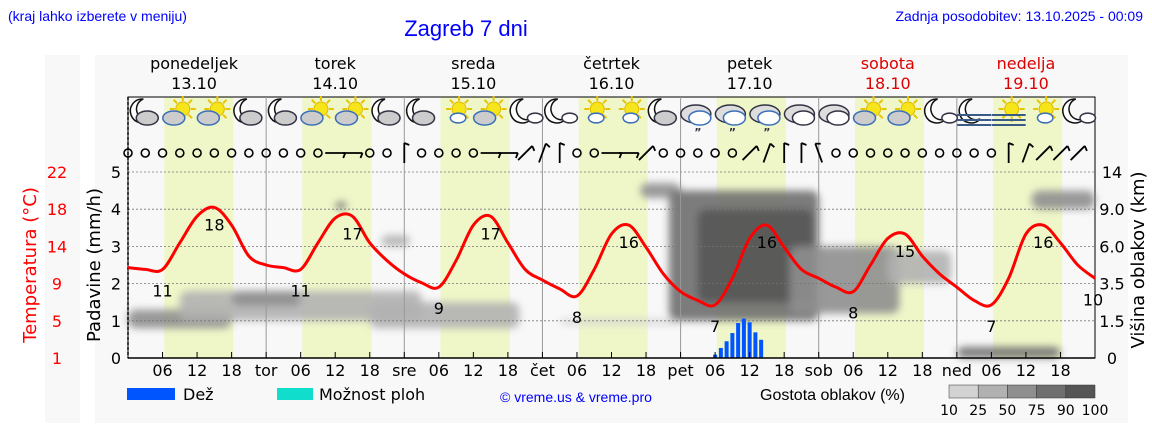 This screenshot has height=447, width=1152. What do you see at coordinates (116, 172) in the screenshot?
I see `precip-tick: 5` at bounding box center [116, 172].